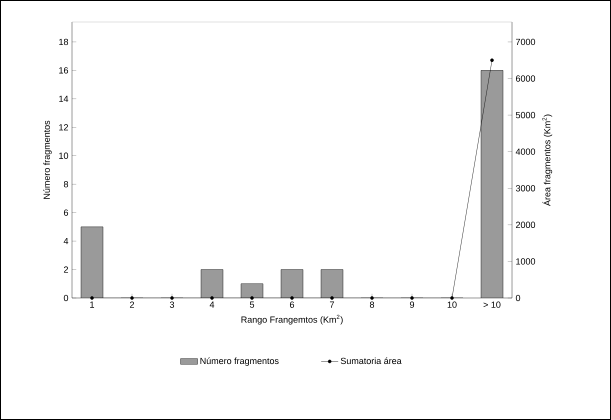 This screenshot has height=420, width=611. What do you see at coordinates (132, 305) in the screenshot?
I see `x-tick-label: 2` at bounding box center [132, 305].